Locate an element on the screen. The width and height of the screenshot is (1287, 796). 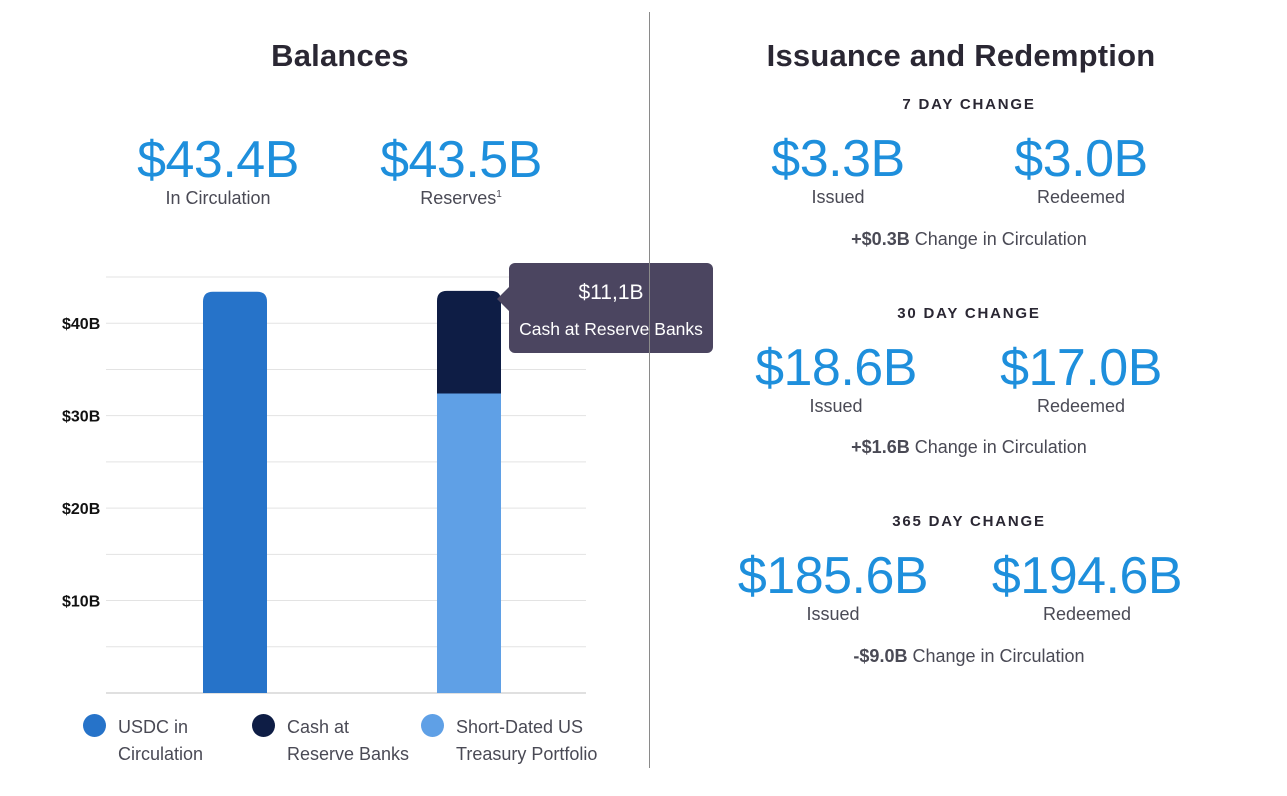
period-365-day-change: -$9.0B Change in Circulation is located at coordinates (969, 656).